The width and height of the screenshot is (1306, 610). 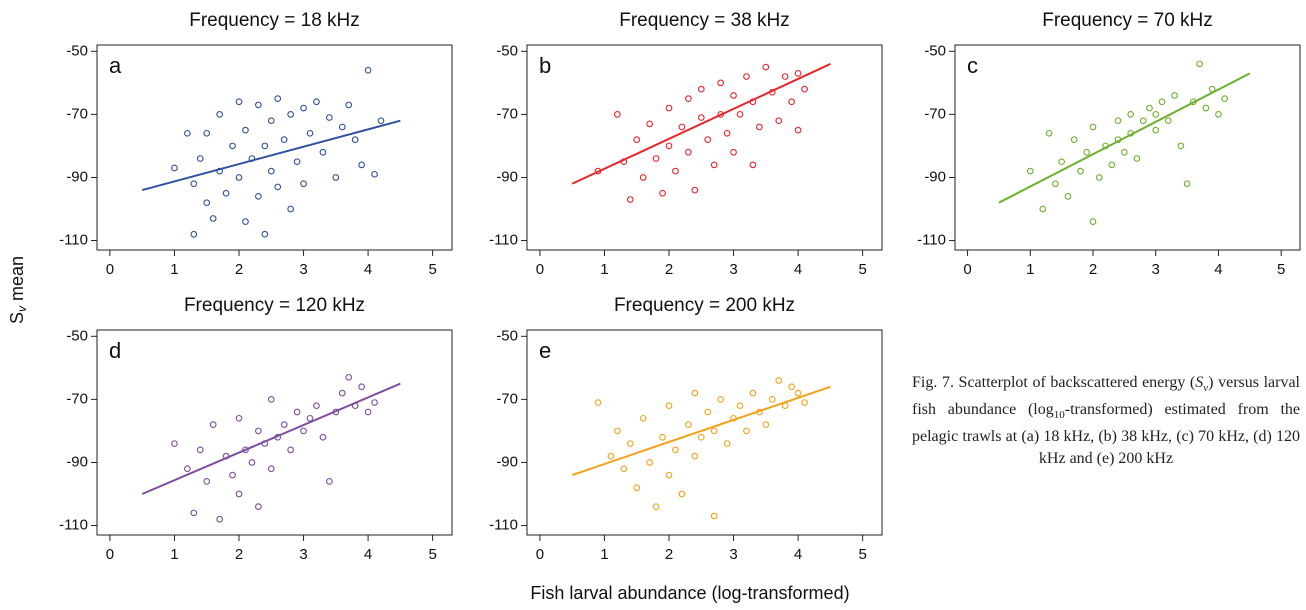 I want to click on caption-sub: 10, so click(x=1059, y=415).